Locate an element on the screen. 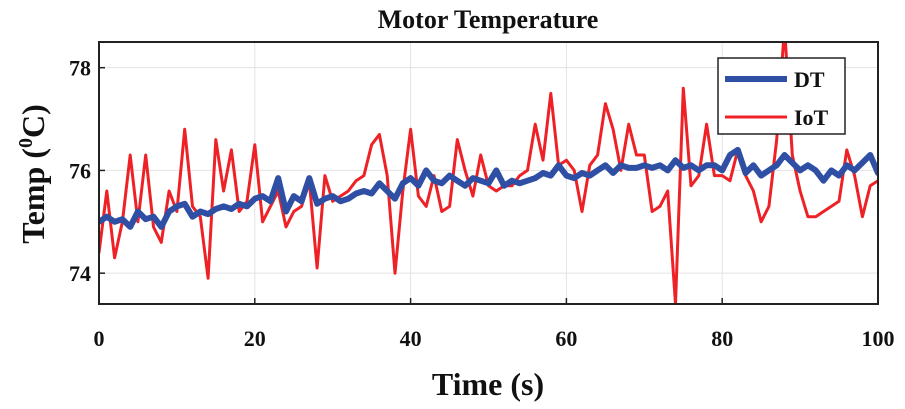  x-tick-label: 20 is located at coordinates (255, 338).